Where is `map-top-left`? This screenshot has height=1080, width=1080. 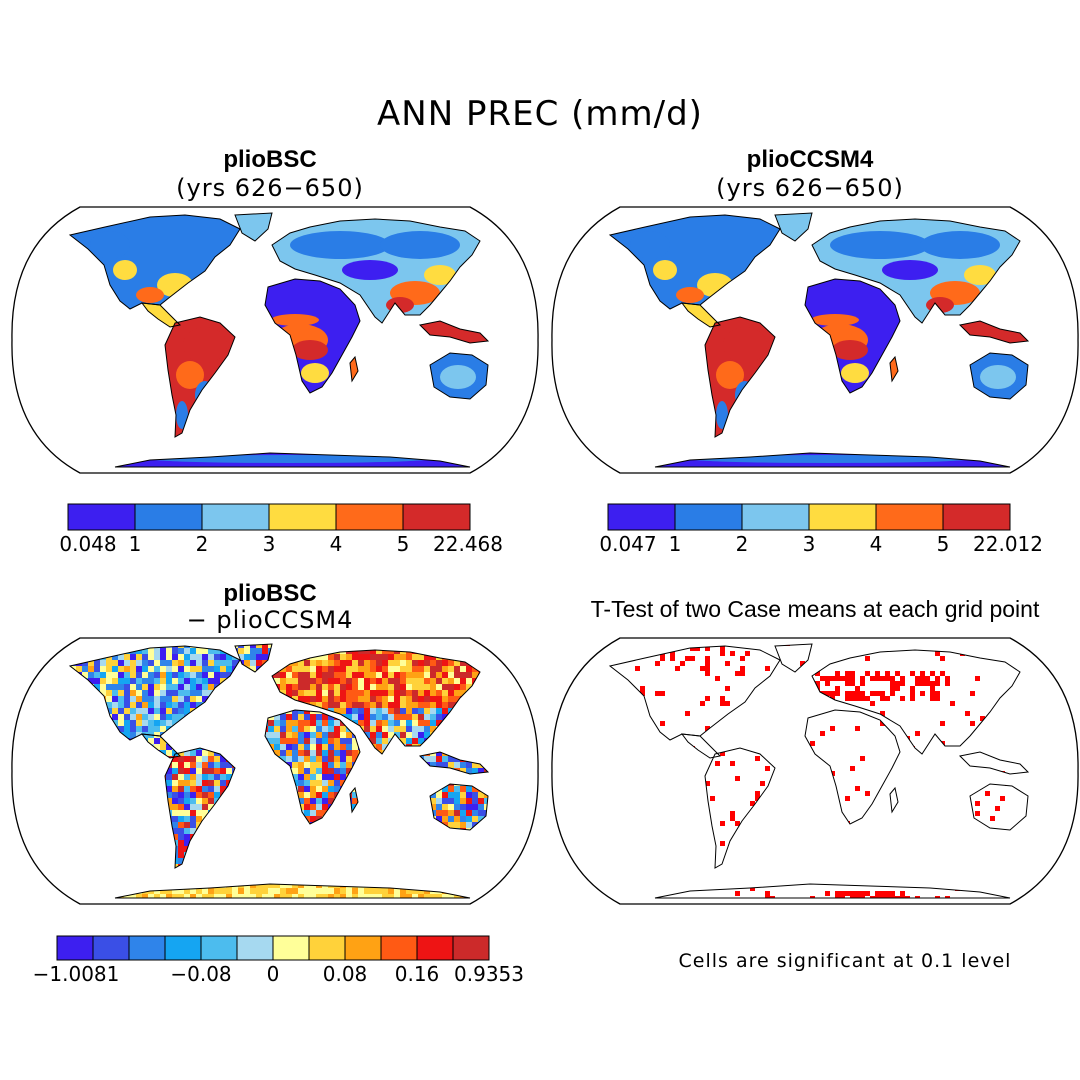 map-top-left is located at coordinates (275, 340).